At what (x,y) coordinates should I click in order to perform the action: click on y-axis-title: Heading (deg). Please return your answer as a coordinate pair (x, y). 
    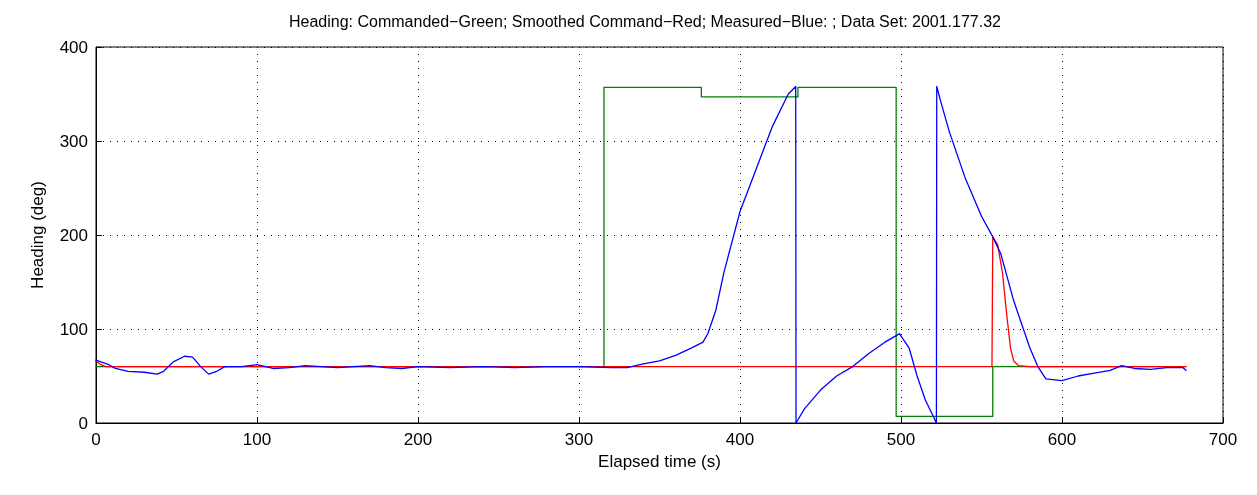
    Looking at the image, I should click on (37, 235).